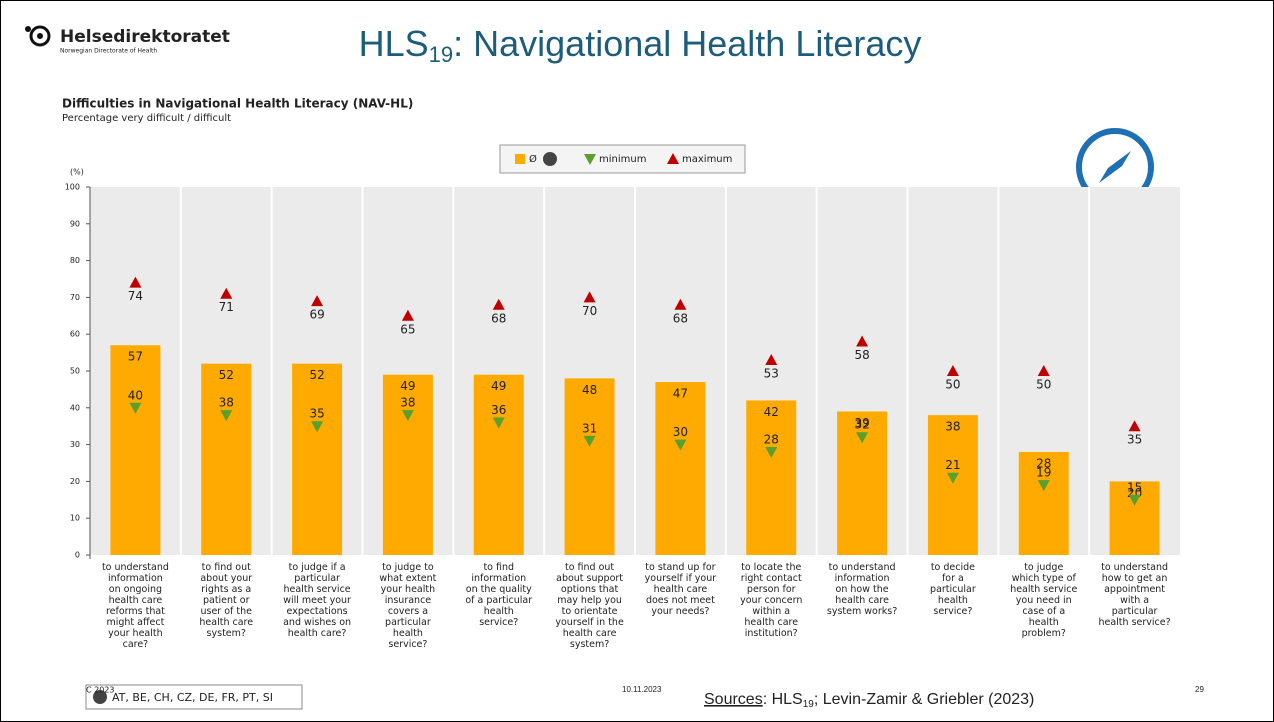 This screenshot has width=1274, height=722. I want to click on bar-label: 52, so click(226, 375).